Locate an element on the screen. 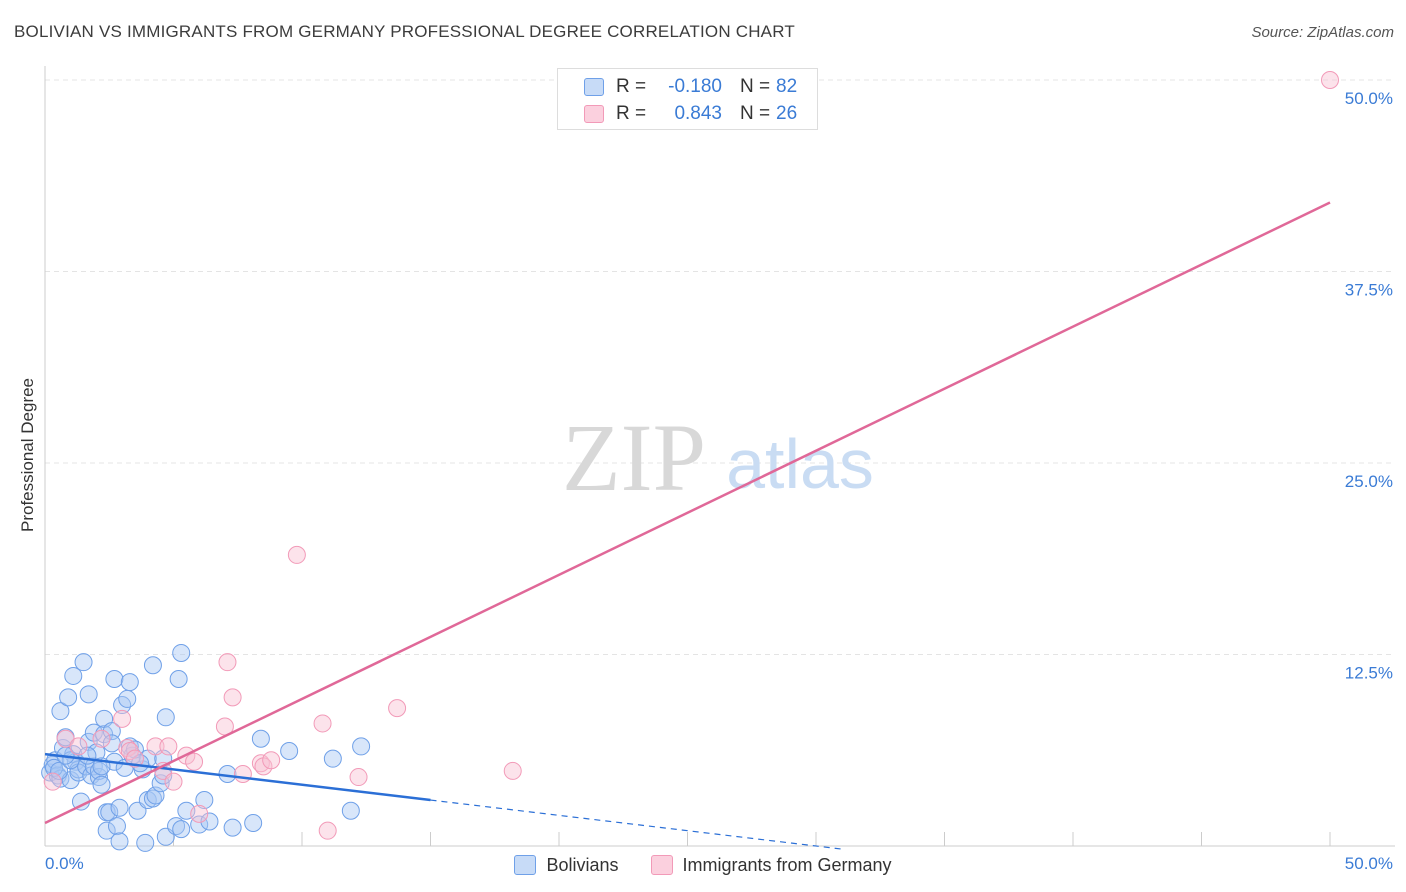 The image size is (1406, 892). legend-row-bolivians: R = -0.180 N = 82 is located at coordinates (690, 87).